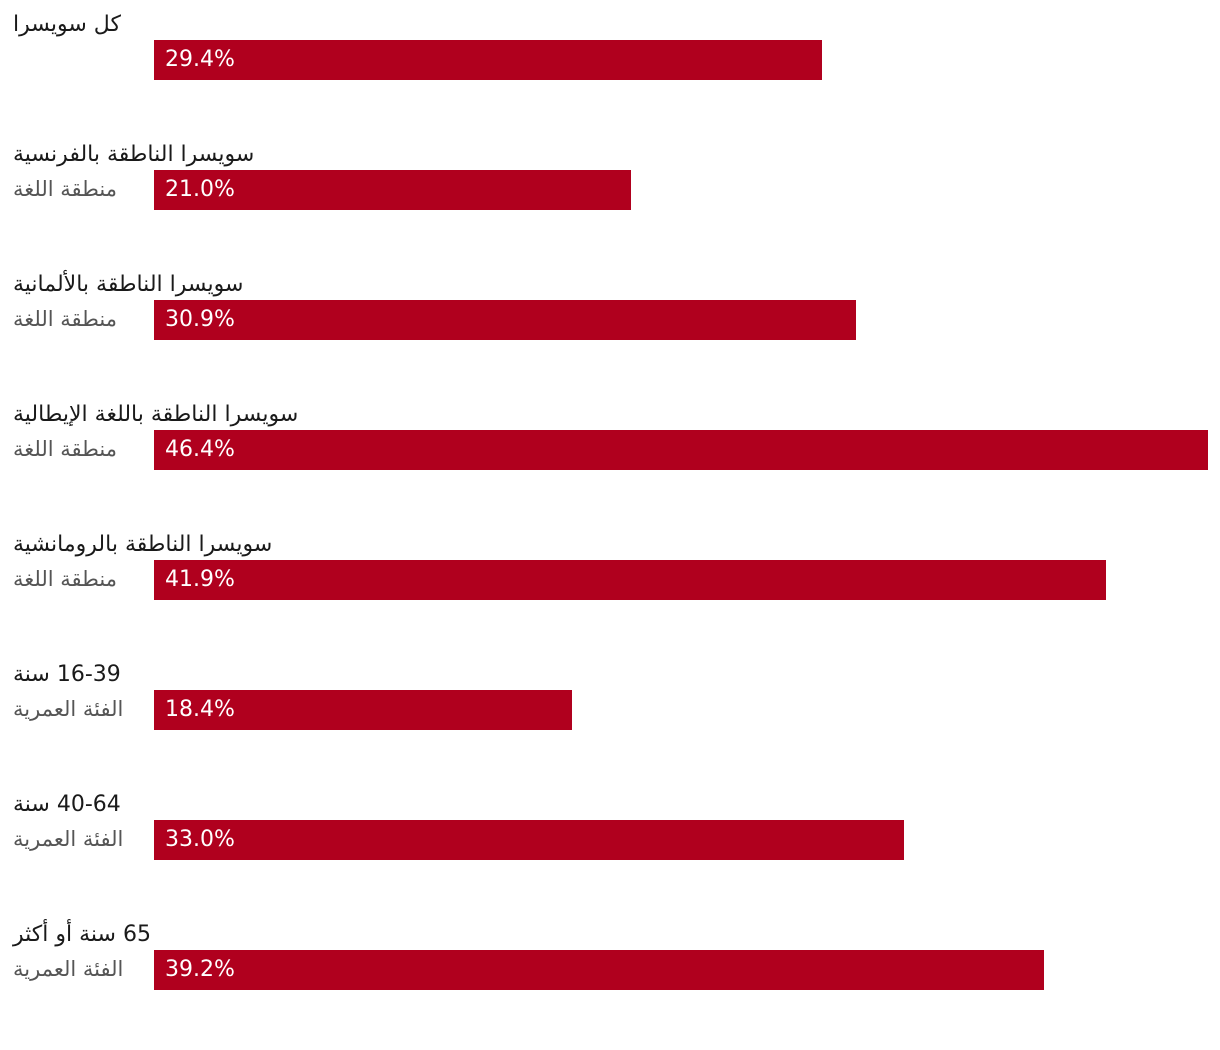 The width and height of the screenshot is (1220, 1050). Describe the element at coordinates (200, 839) in the screenshot. I see `bar-value-label: 33.0%` at that location.